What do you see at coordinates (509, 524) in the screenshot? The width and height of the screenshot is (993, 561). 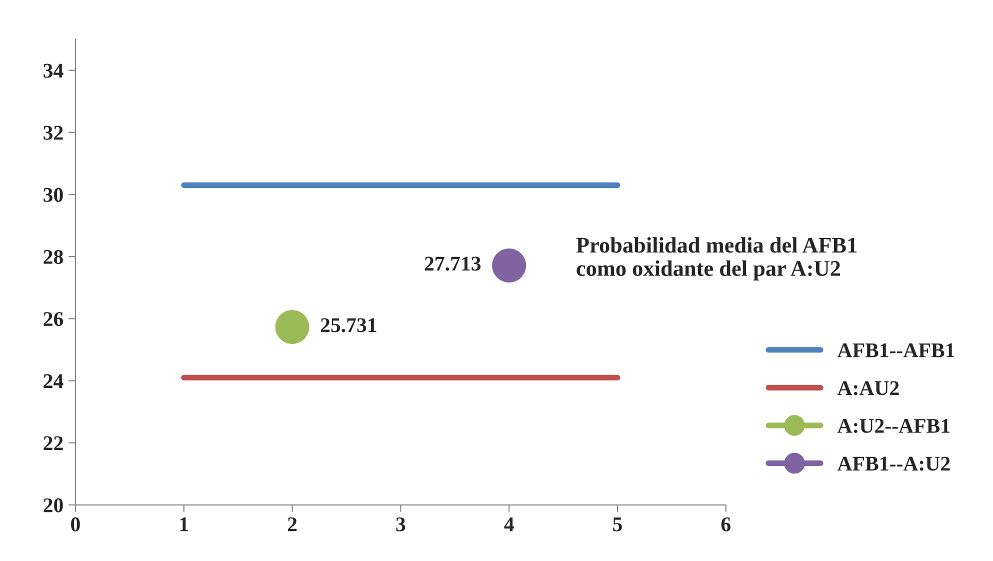 I see `x-tick-label: 4` at bounding box center [509, 524].